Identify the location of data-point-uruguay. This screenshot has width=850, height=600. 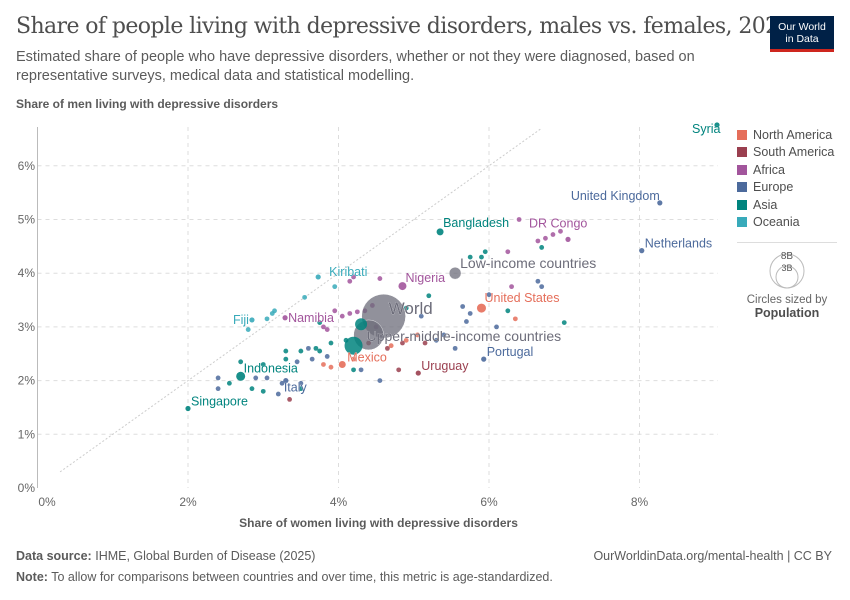
(418, 373).